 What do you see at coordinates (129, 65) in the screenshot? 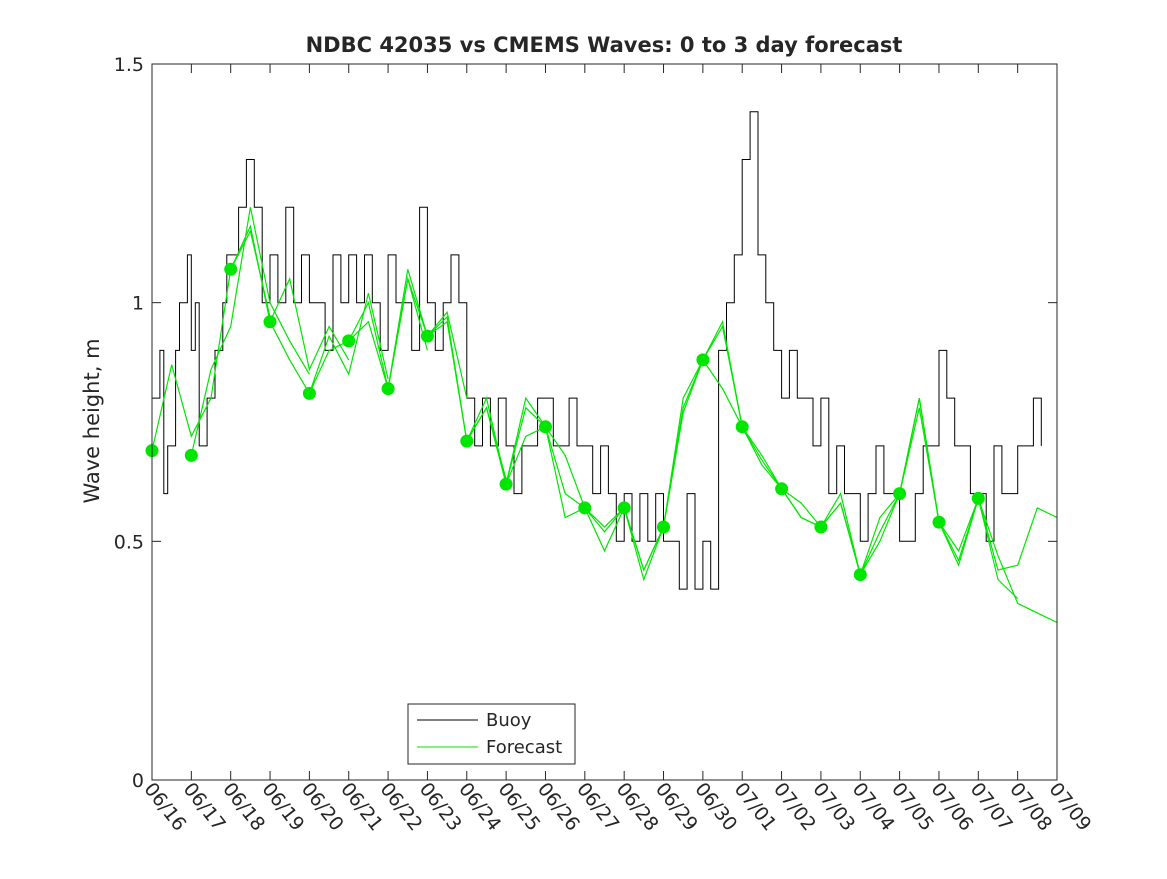
I see `y-tick-label: 1.5` at bounding box center [129, 65].